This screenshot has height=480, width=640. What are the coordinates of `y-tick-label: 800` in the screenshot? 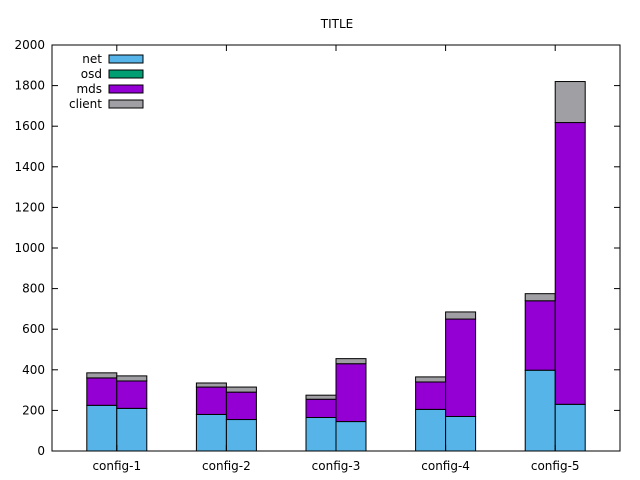 It's located at (33, 289).